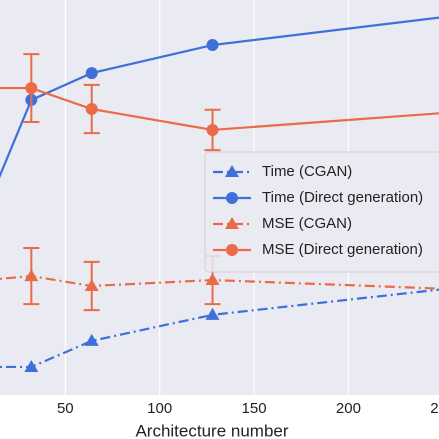 The width and height of the screenshot is (439, 439). I want to click on legend-box, so click(321, 212).